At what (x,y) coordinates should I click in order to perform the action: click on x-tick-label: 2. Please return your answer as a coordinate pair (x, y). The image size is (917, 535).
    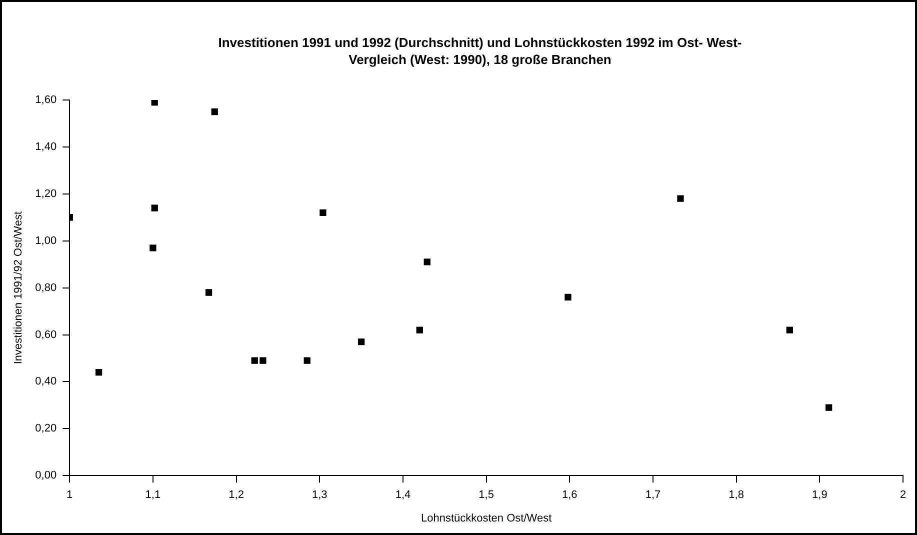
    Looking at the image, I should click on (903, 495).